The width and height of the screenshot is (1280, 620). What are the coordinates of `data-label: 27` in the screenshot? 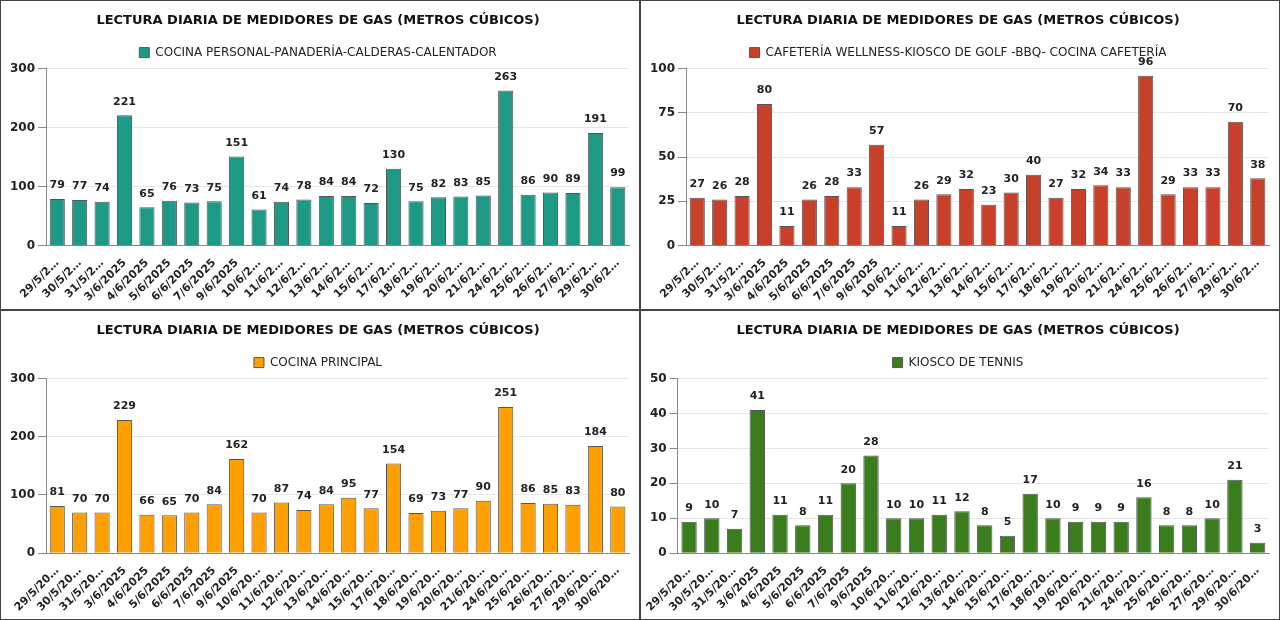 It's located at (1056, 184).